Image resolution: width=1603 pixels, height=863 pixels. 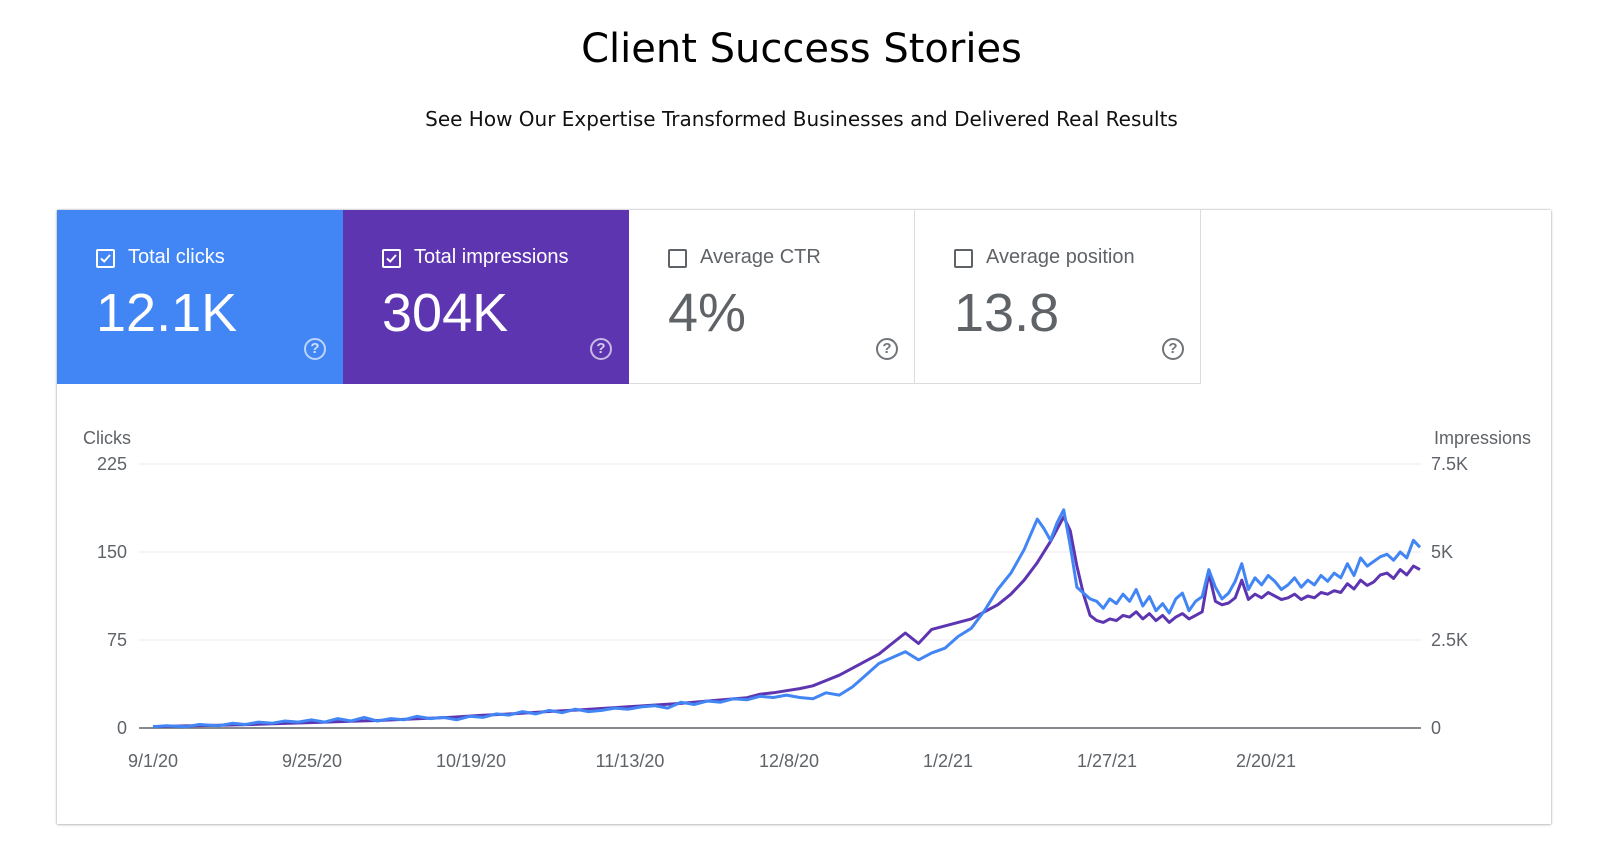 What do you see at coordinates (801, 49) in the screenshot?
I see `page-title: Client Success Stories` at bounding box center [801, 49].